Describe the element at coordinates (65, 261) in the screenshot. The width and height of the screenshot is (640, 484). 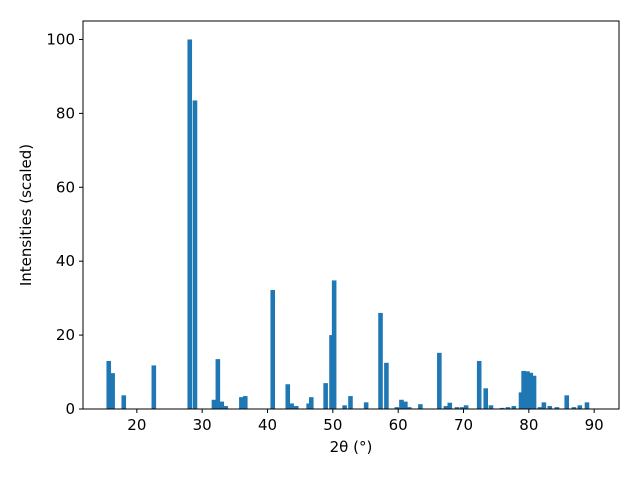
I see `y-tick-label: 40` at that location.